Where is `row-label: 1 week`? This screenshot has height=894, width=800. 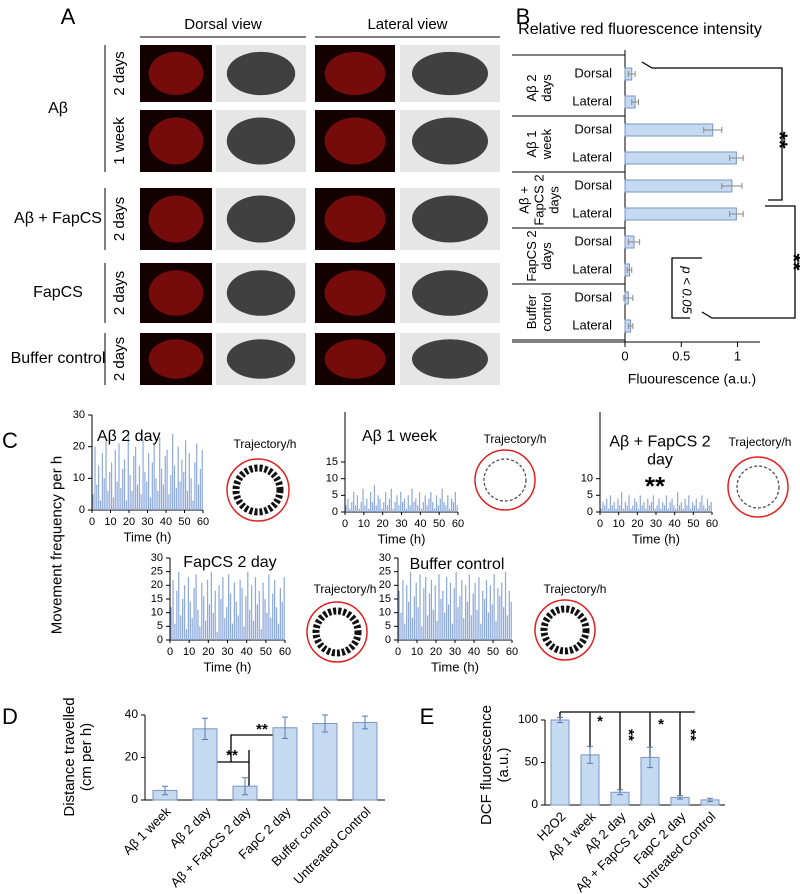 row-label: 1 week is located at coordinates (119, 141).